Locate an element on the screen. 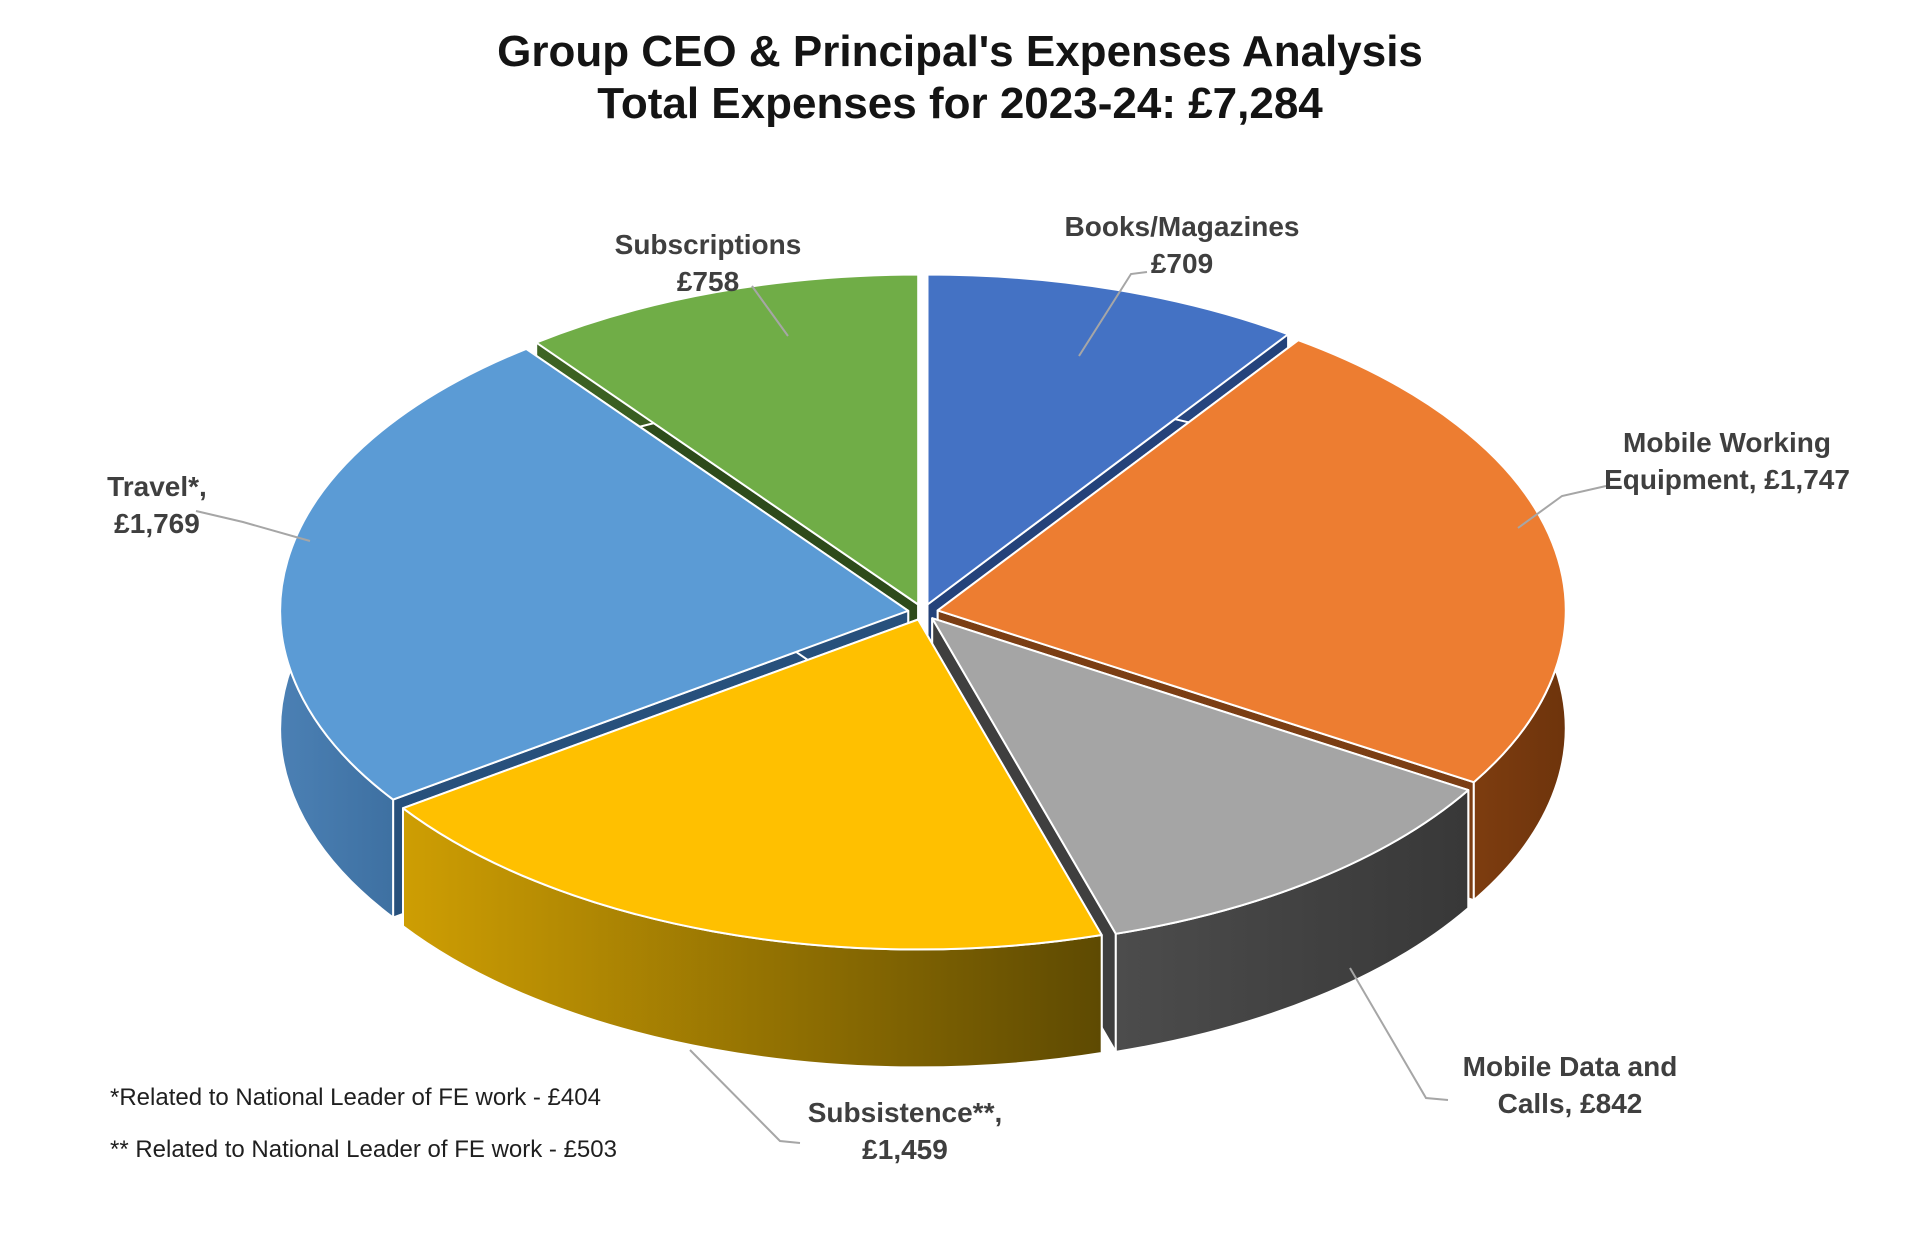 This screenshot has width=1920, height=1245. slice-label-subsistence: Subsistence**, £1,459 is located at coordinates (905, 1131).